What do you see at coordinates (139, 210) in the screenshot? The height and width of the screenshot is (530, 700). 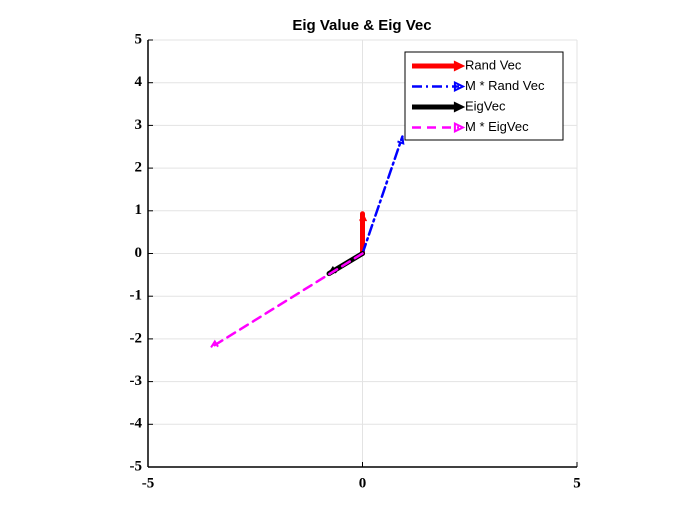 I see `y-tick-label: 1` at bounding box center [139, 210].